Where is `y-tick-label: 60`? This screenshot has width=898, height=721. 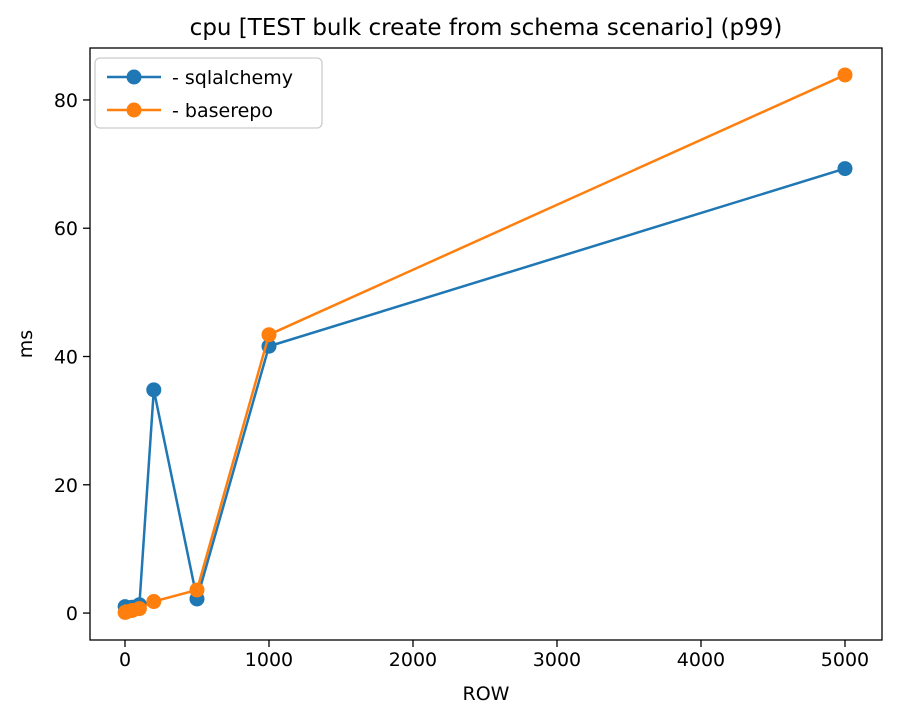
y-tick-label: 60 is located at coordinates (66, 229).